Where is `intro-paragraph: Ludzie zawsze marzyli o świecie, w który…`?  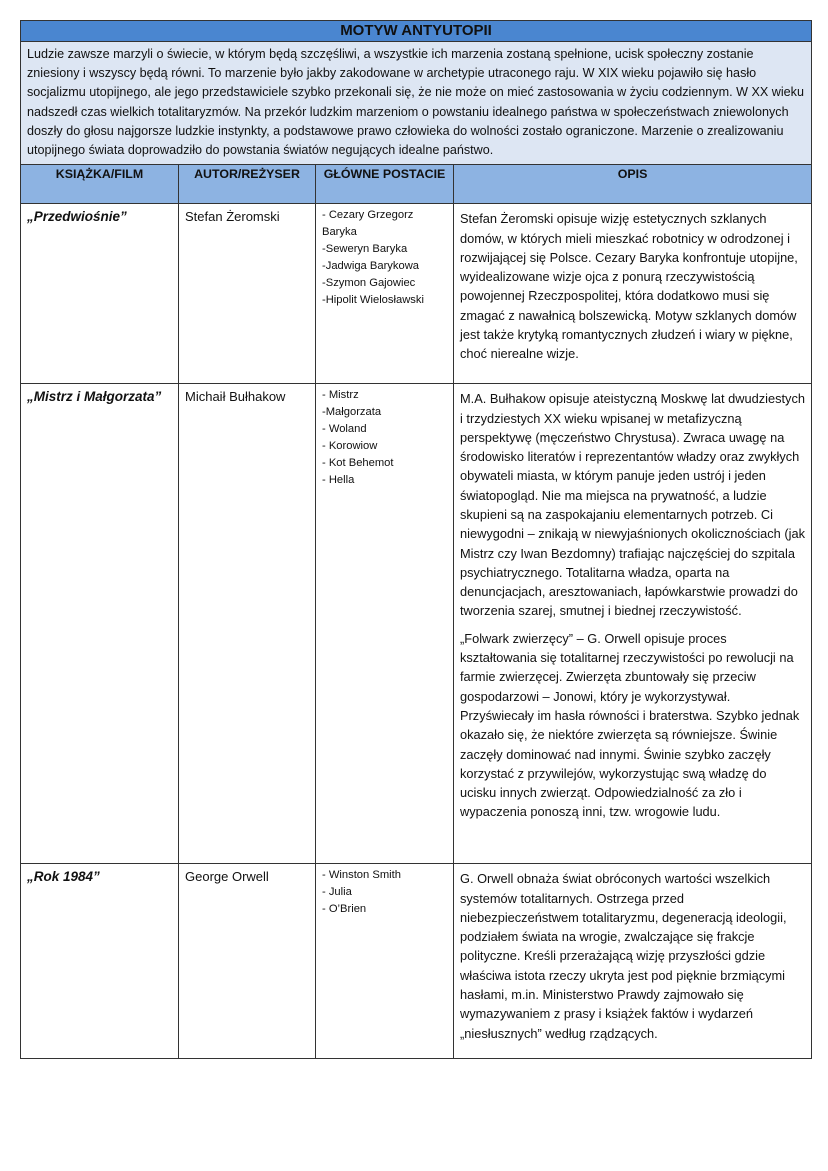
intro-paragraph: Ludzie zawsze marzyli o świecie, w który… is located at coordinates (416, 103).